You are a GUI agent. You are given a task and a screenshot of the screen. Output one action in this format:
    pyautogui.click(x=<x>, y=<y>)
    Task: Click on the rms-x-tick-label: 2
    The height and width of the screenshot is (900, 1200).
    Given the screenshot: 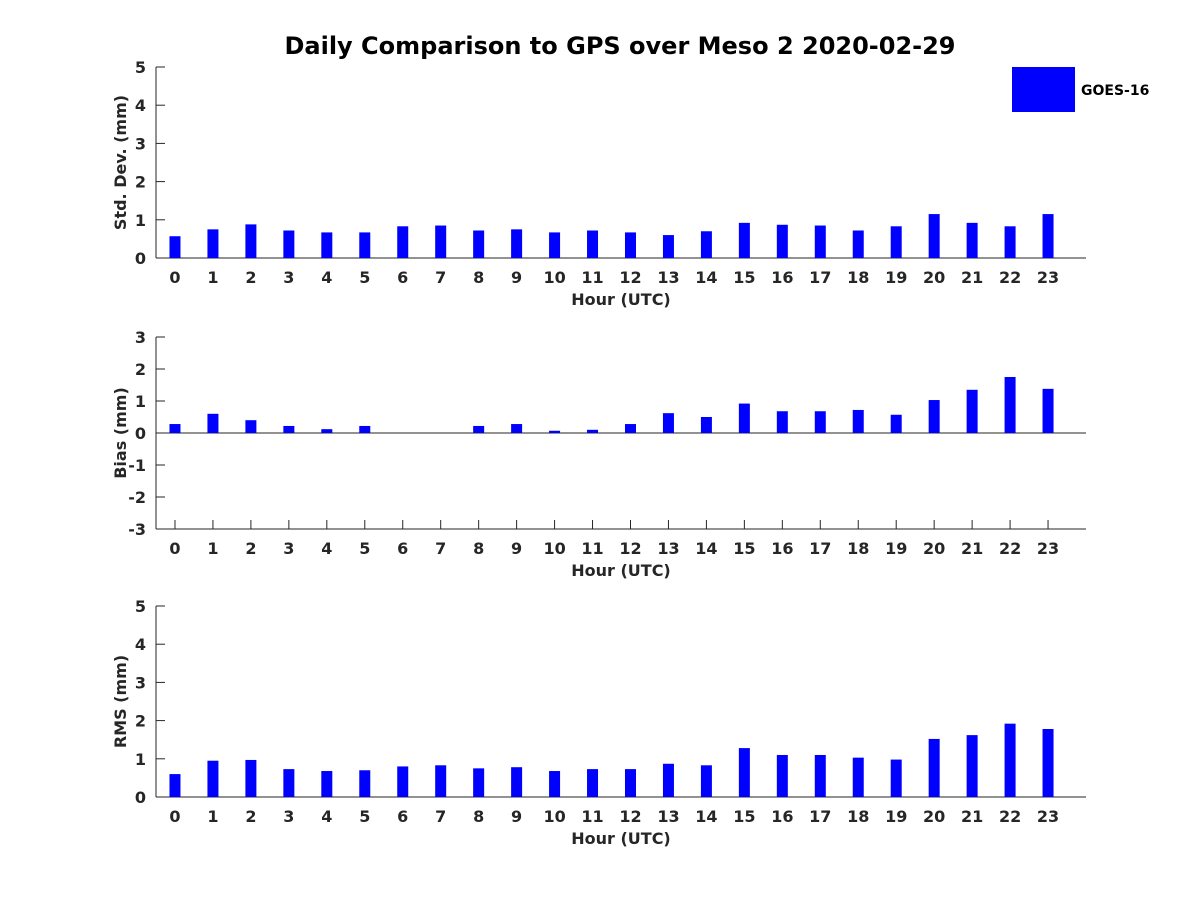 What is the action you would take?
    pyautogui.click(x=250, y=816)
    